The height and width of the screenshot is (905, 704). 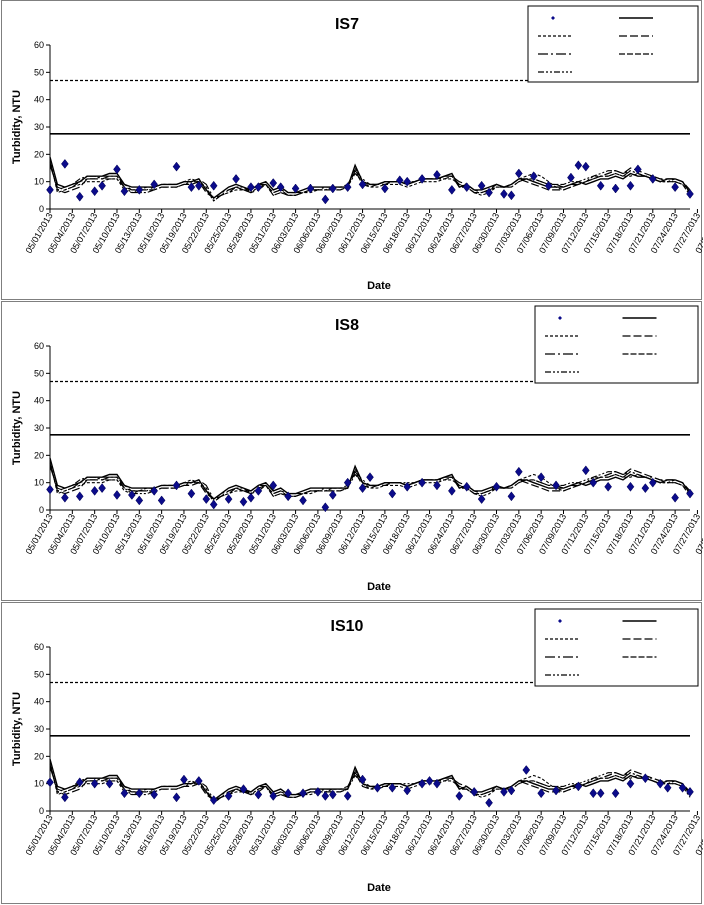 What do you see at coordinates (616, 344) in the screenshot?
I see `legend` at bounding box center [616, 344].